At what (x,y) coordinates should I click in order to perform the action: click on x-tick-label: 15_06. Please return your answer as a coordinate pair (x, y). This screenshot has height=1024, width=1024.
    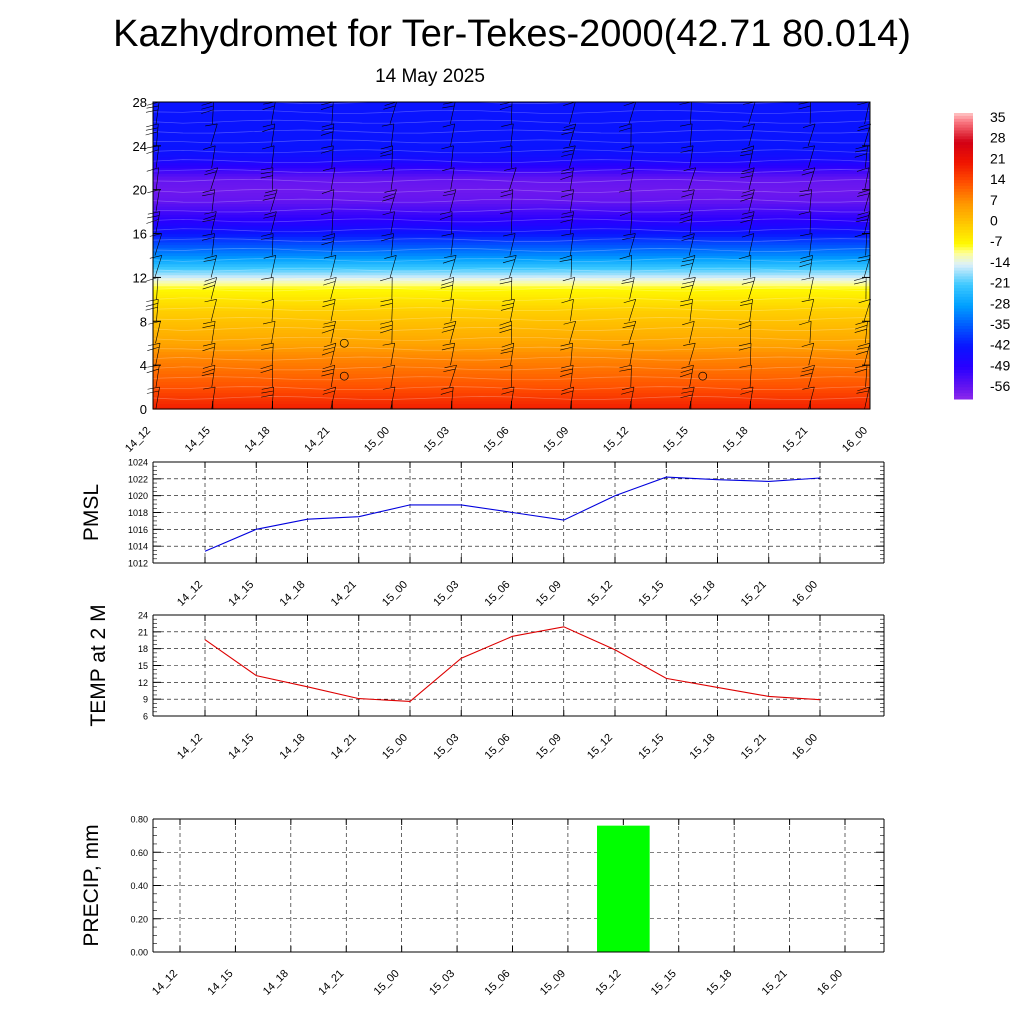
    Looking at the image, I should click on (498, 747).